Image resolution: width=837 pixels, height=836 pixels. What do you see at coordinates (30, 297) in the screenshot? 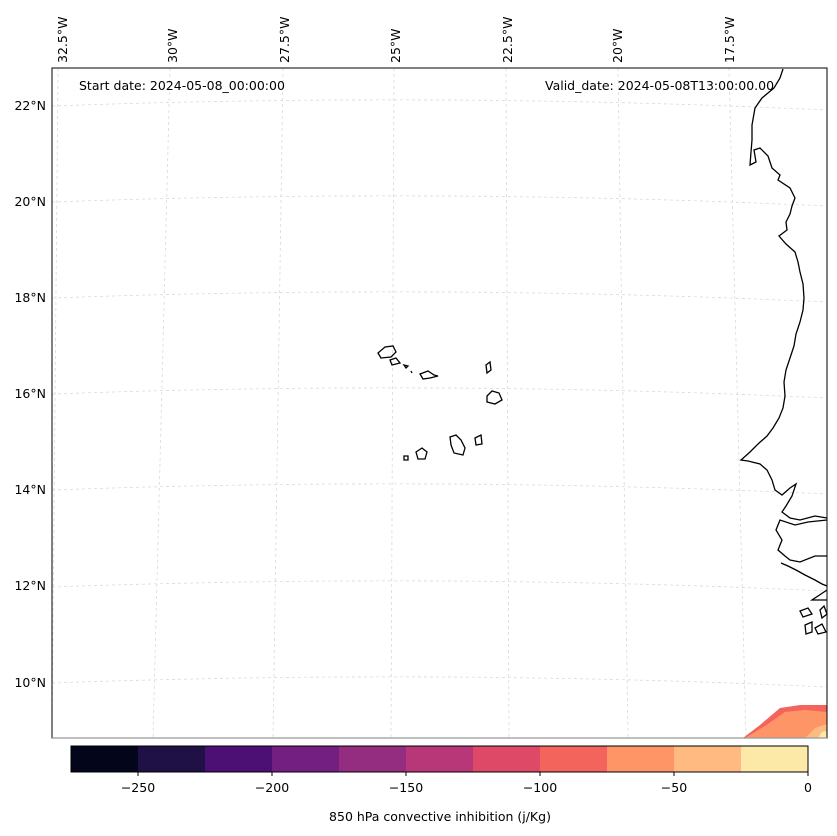
I see `lat-label-18n: 18°N` at bounding box center [30, 297].